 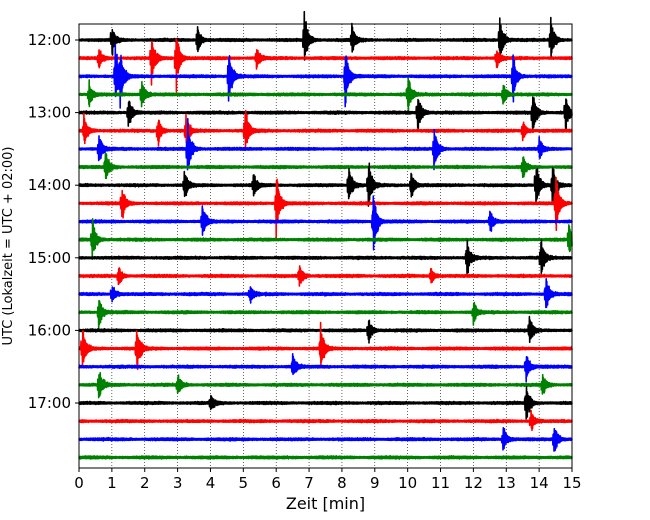 What do you see at coordinates (571, 483) in the screenshot?
I see `x-tick-label: 15` at bounding box center [571, 483].